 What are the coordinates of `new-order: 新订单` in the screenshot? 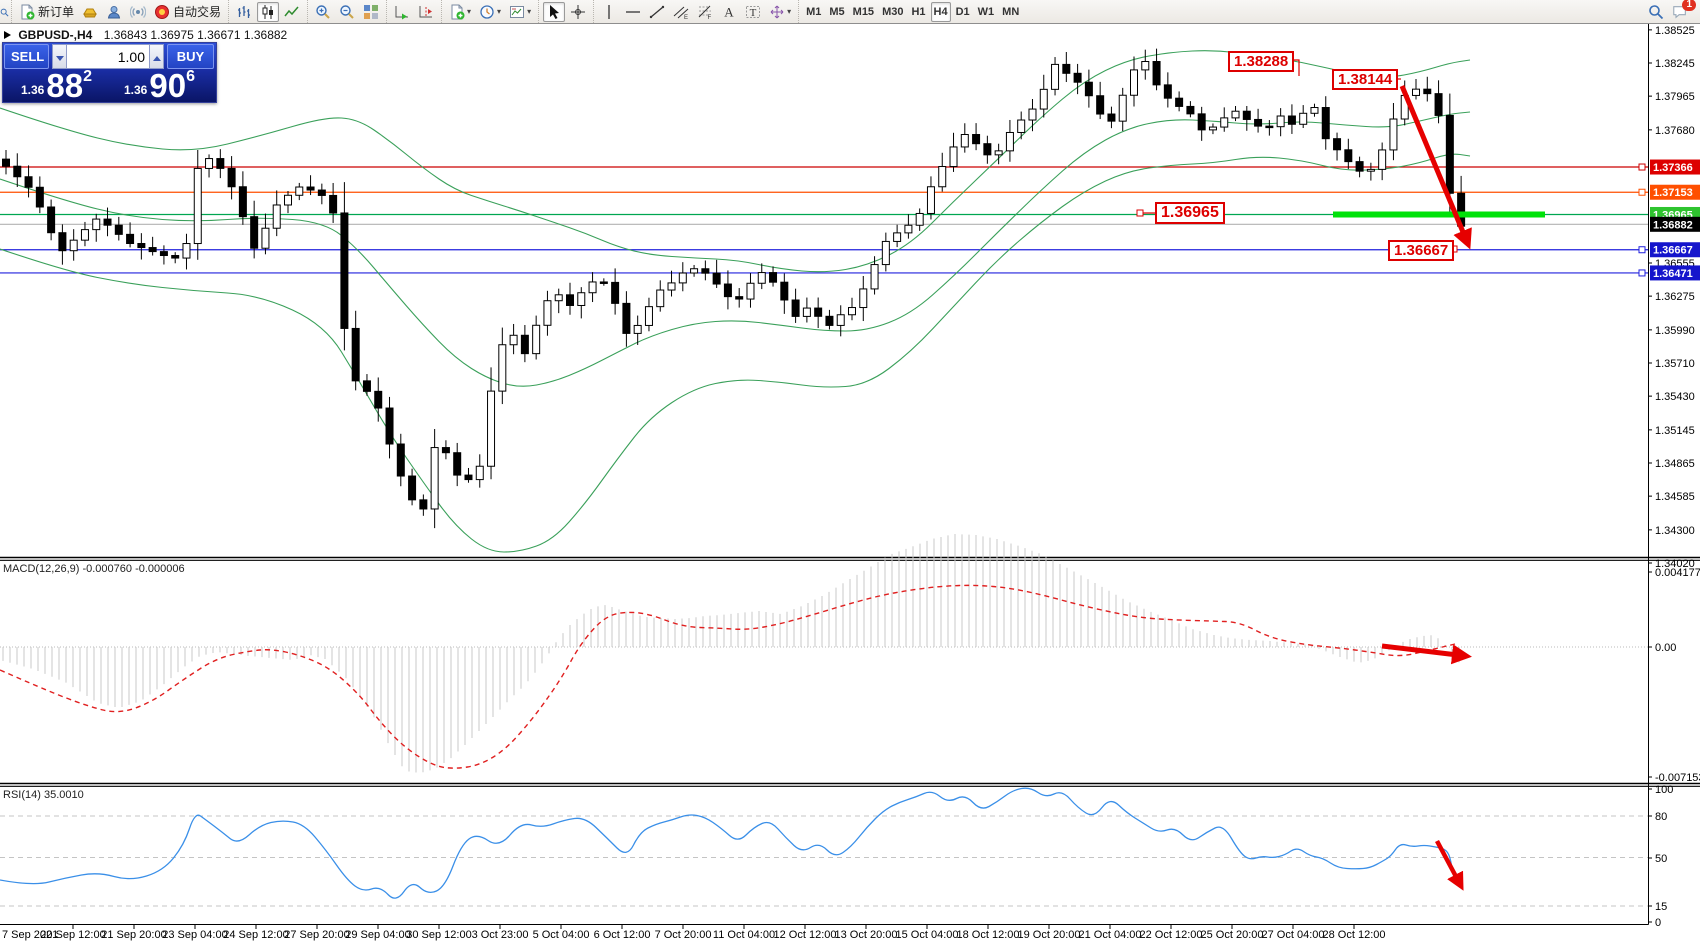 It's located at (46, 12).